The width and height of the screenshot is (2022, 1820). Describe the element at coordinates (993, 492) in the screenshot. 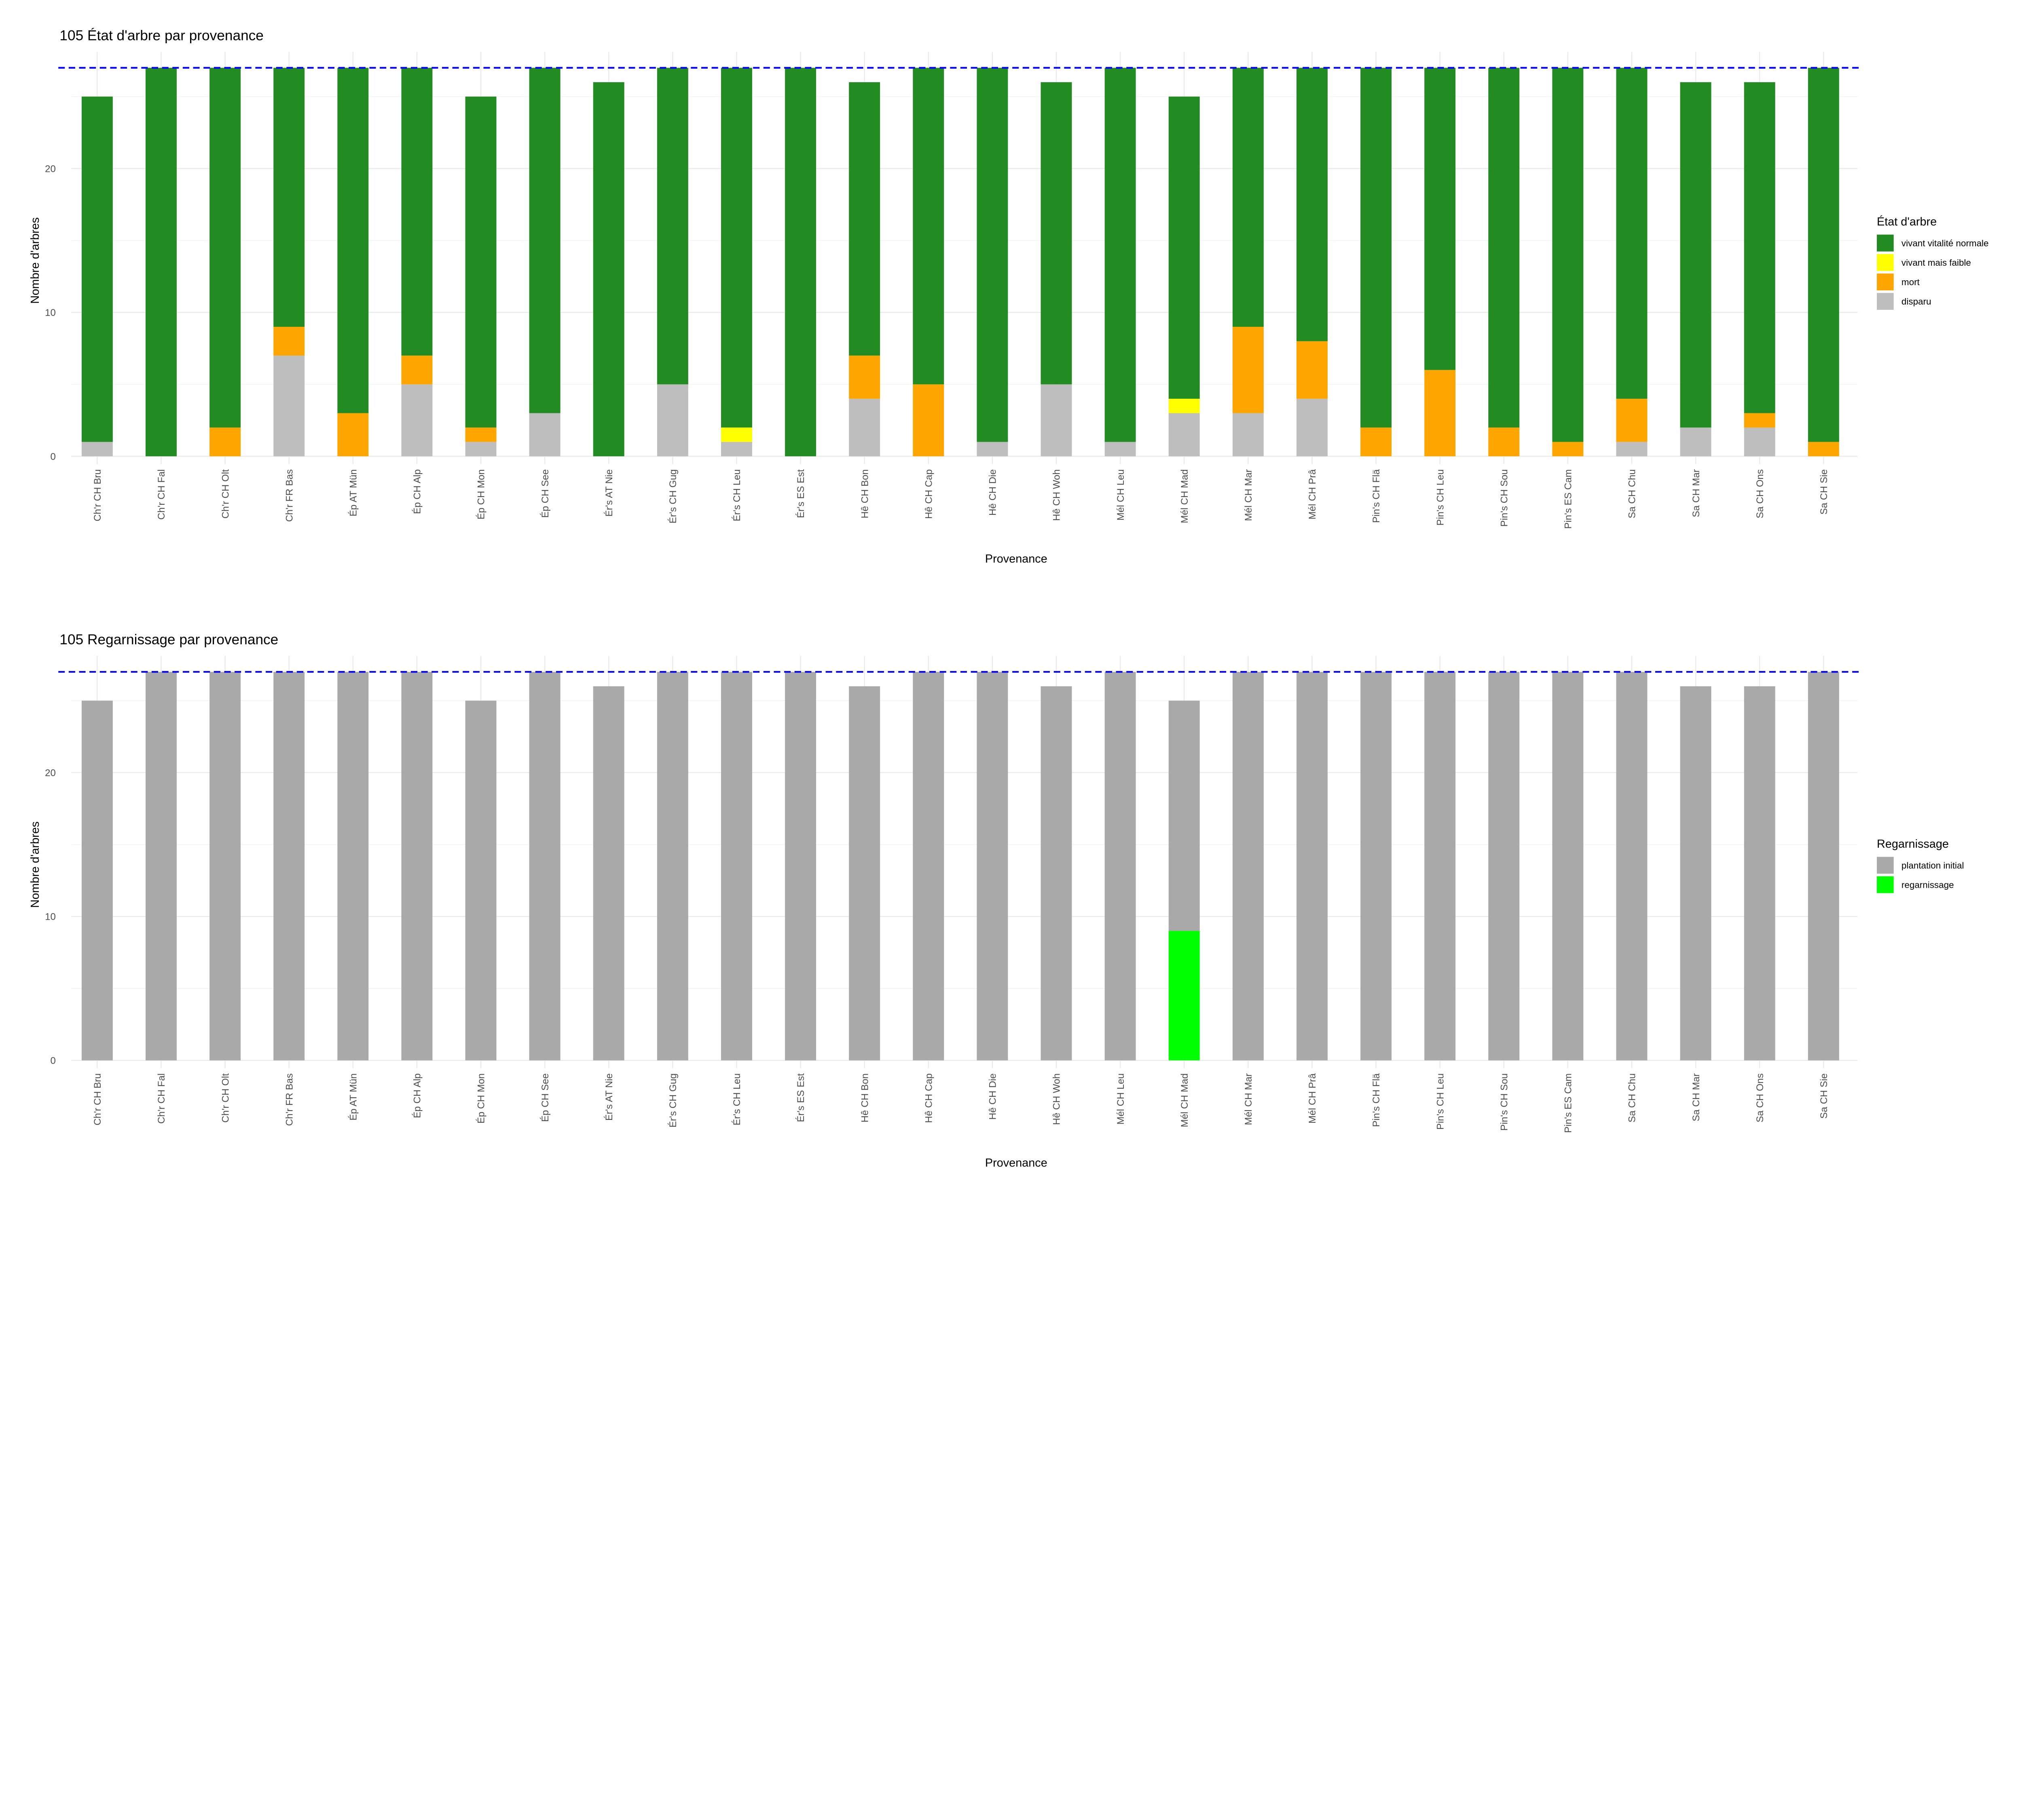

I see `x-tick-label: Hê CH Die` at that location.